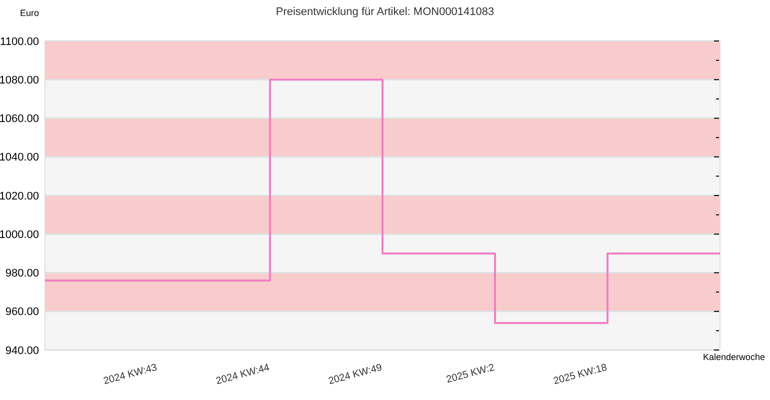 The image size is (770, 400). What do you see at coordinates (580, 375) in the screenshot?
I see `x-tick-label: 2025 KW:18` at bounding box center [580, 375].